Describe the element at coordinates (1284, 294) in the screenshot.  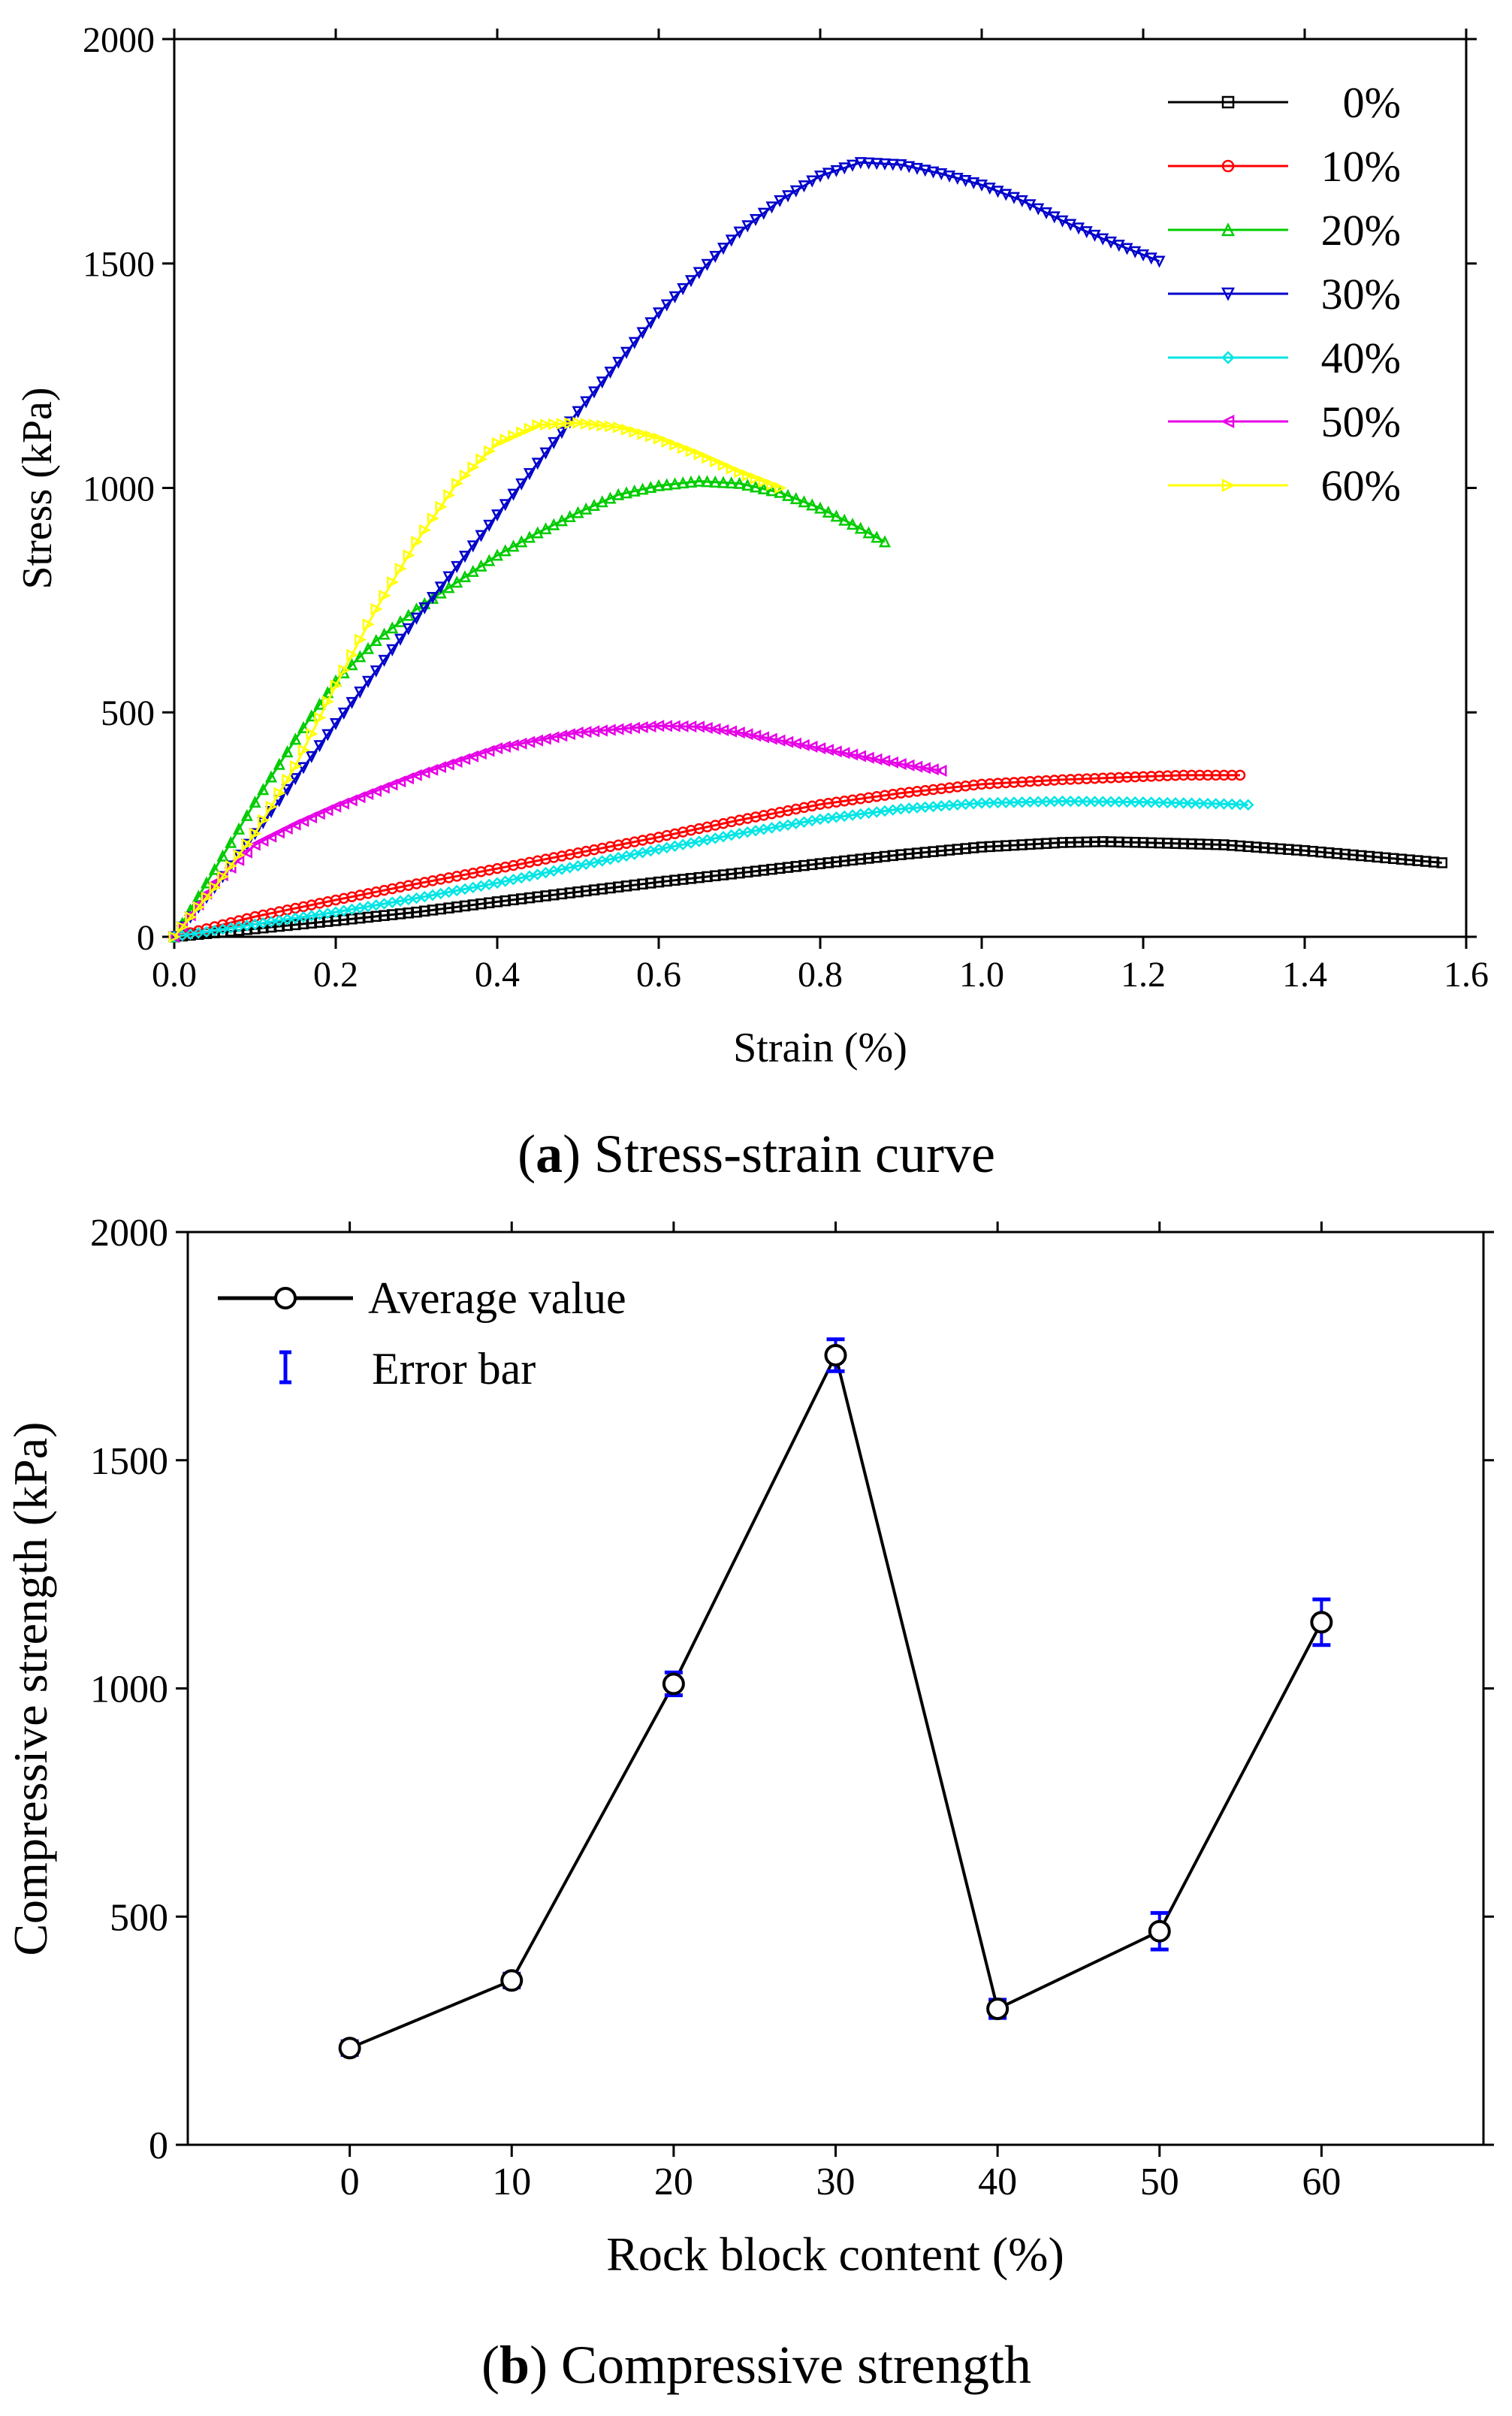
I see `chart-a-legend: 0% 10% 20% 30% 40% 50% 60%` at that location.